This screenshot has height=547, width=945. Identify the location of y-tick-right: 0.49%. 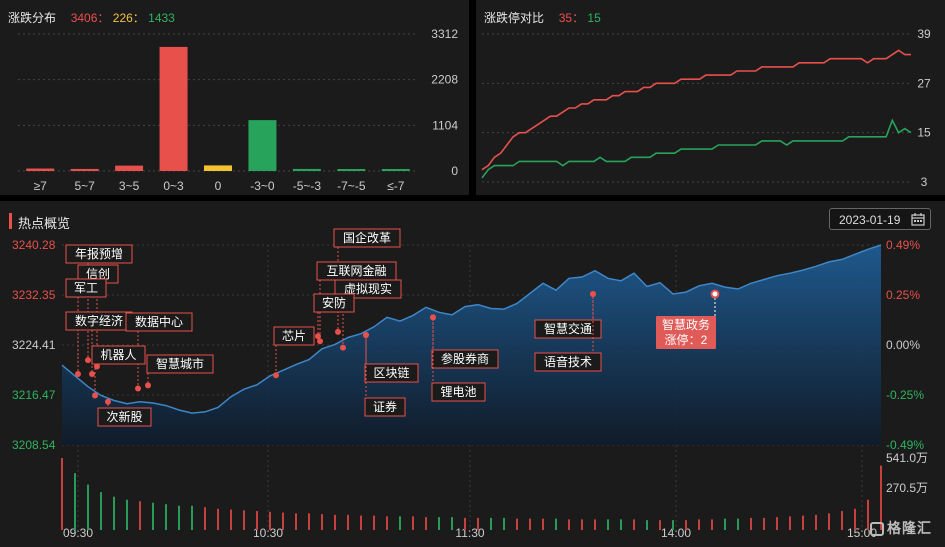
(903, 245).